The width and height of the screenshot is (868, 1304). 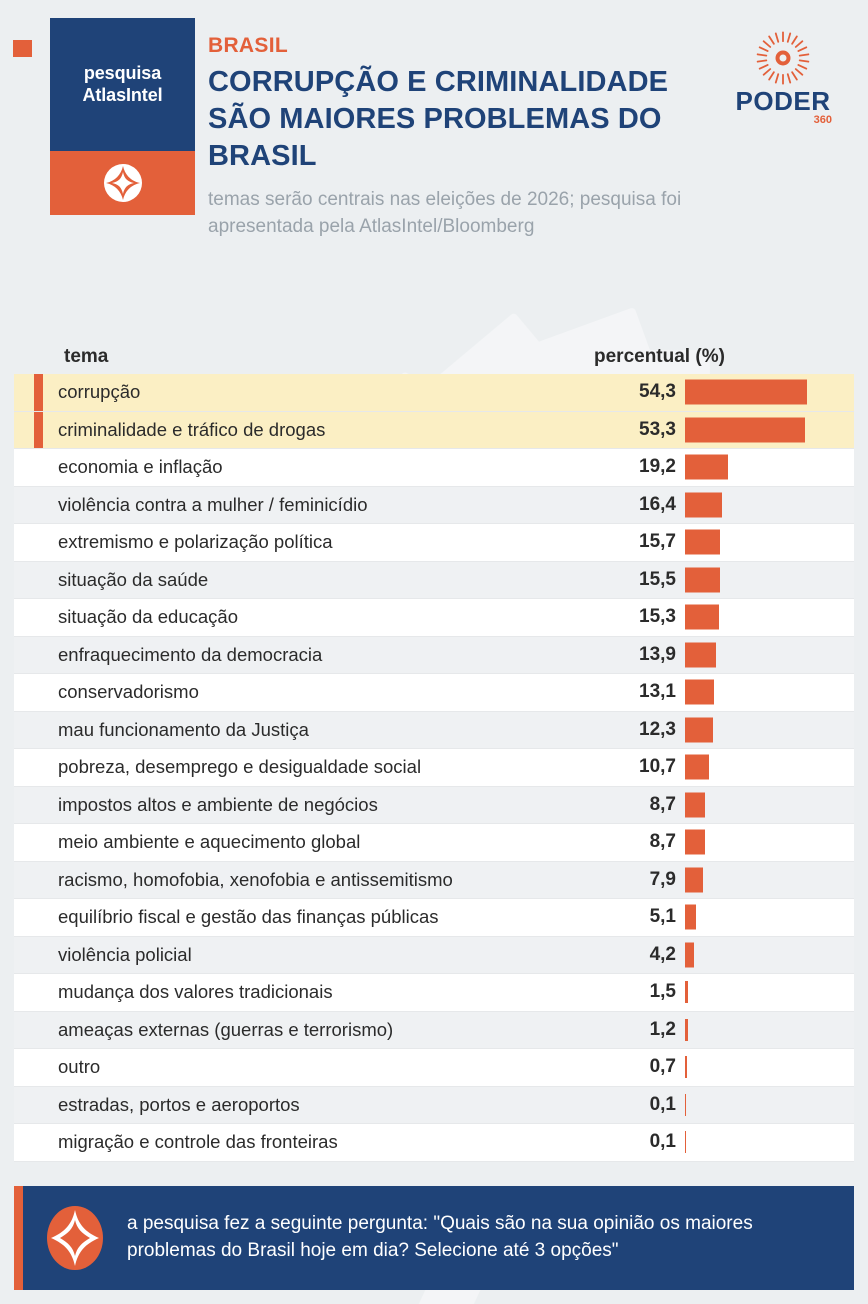 What do you see at coordinates (657, 467) in the screenshot?
I see `row-value-percentual: 19,2` at bounding box center [657, 467].